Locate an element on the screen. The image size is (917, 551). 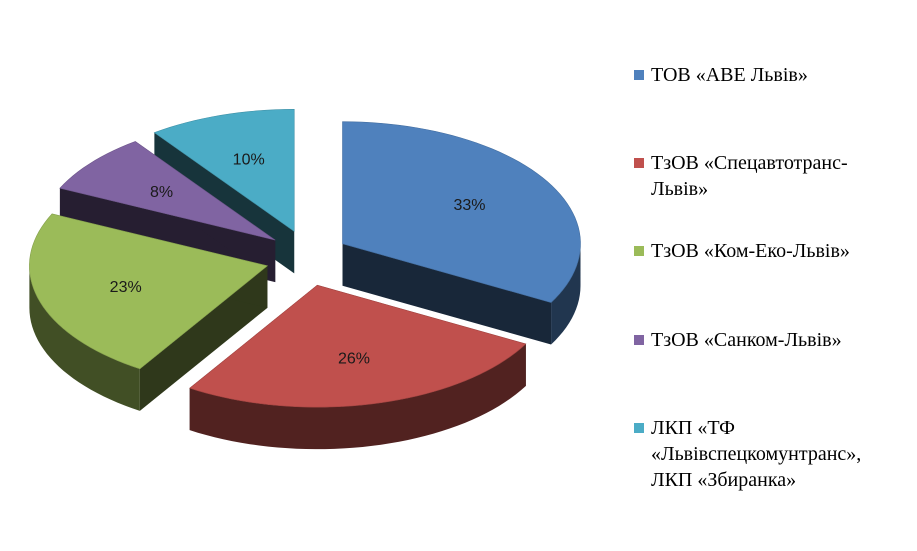
slice-1-value-label: 26% is located at coordinates (354, 358).